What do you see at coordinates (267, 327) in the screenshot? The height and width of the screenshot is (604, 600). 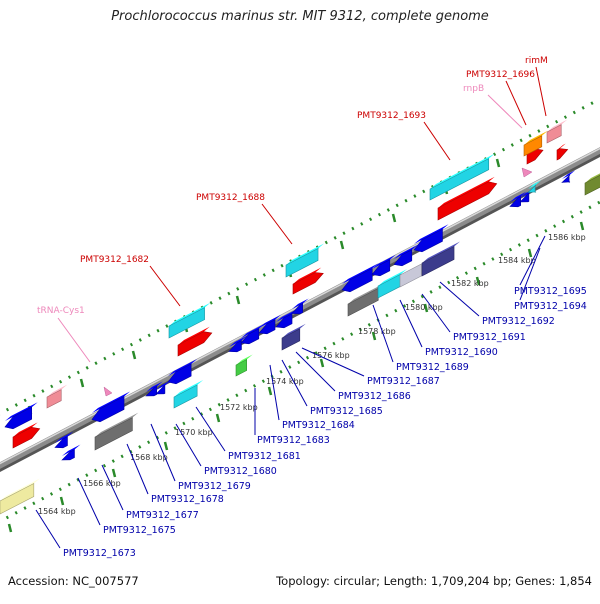 I see `gene-block-rev-j` at bounding box center [267, 327].